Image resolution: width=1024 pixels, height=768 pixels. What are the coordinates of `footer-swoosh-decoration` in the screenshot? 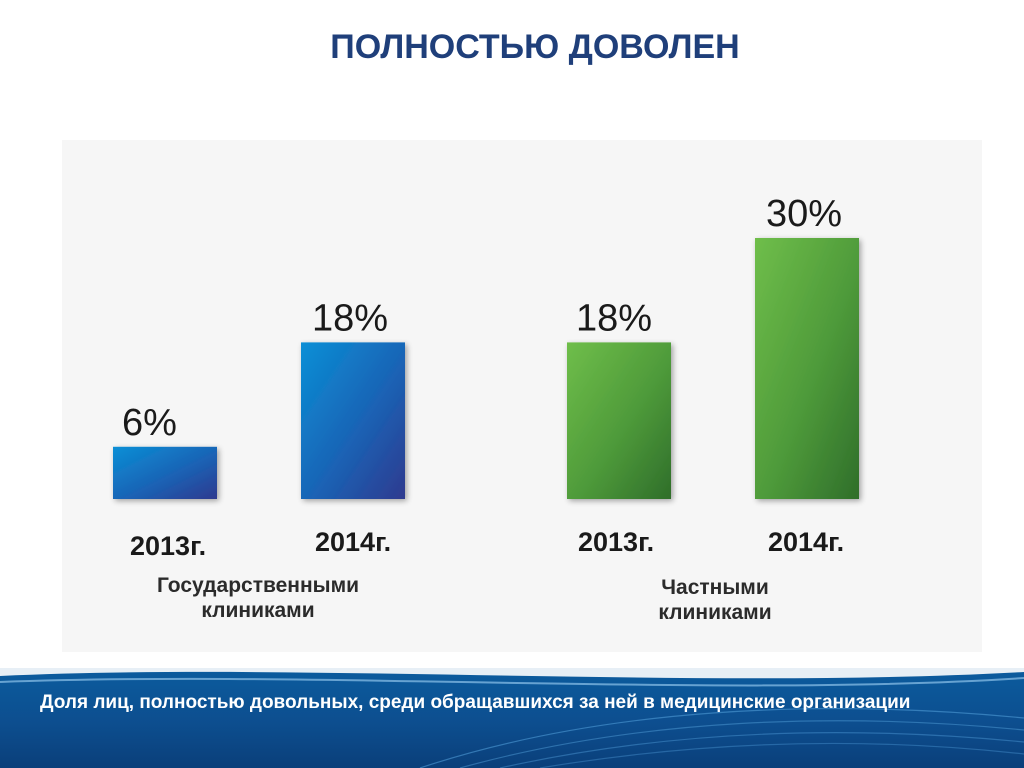 It's located at (512, 718).